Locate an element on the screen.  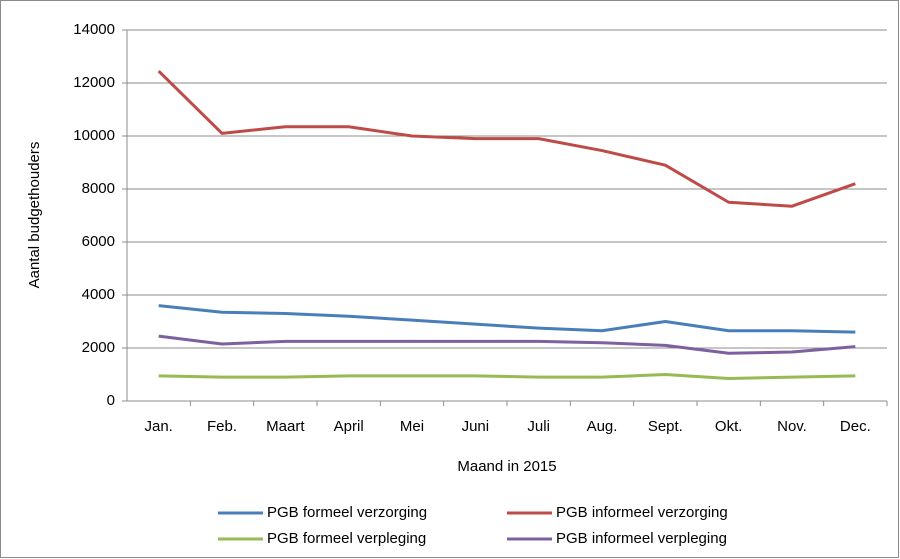
y-tick-label: 4000 is located at coordinates (98, 294).